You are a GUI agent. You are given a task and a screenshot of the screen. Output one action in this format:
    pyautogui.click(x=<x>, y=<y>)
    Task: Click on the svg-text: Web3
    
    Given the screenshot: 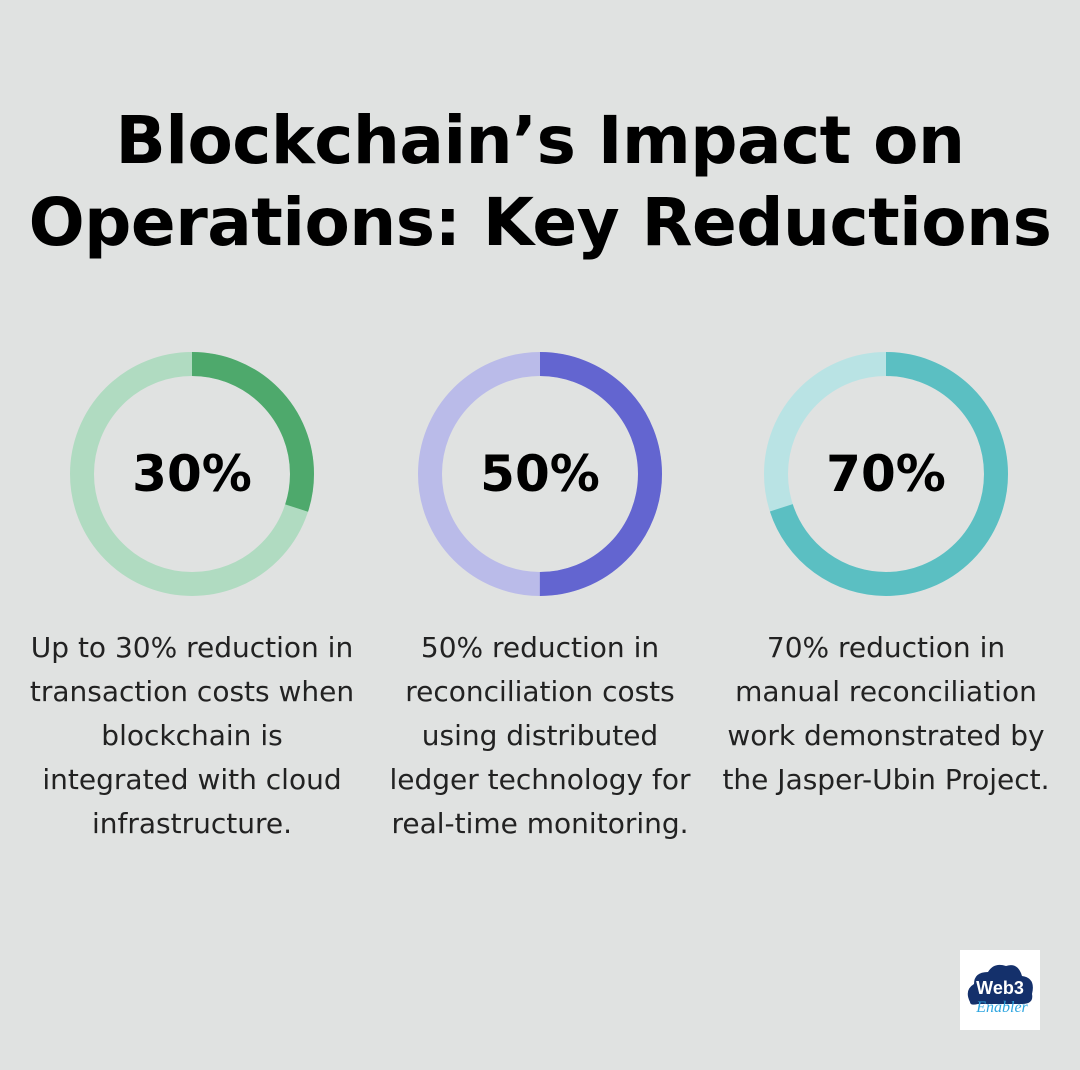 What is the action you would take?
    pyautogui.click(x=1000, y=988)
    